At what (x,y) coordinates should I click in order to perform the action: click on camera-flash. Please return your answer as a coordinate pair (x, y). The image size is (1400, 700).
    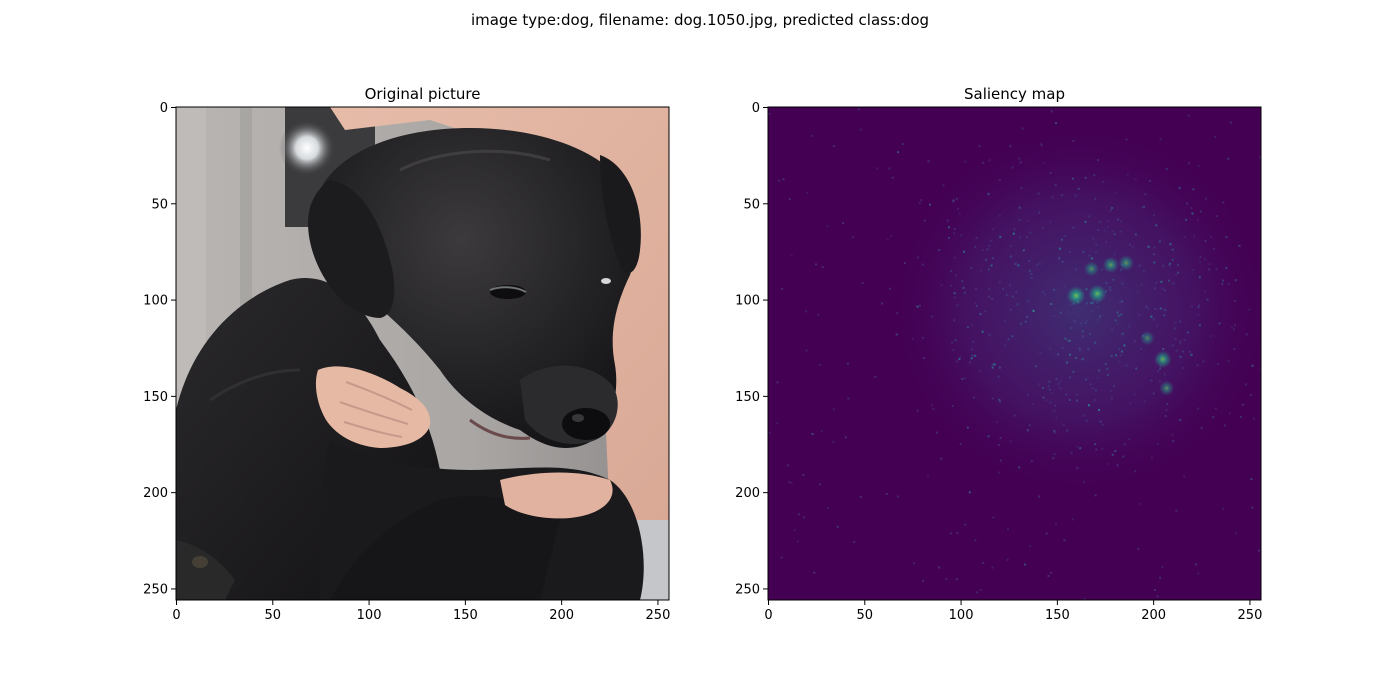
    Looking at the image, I should click on (307, 148).